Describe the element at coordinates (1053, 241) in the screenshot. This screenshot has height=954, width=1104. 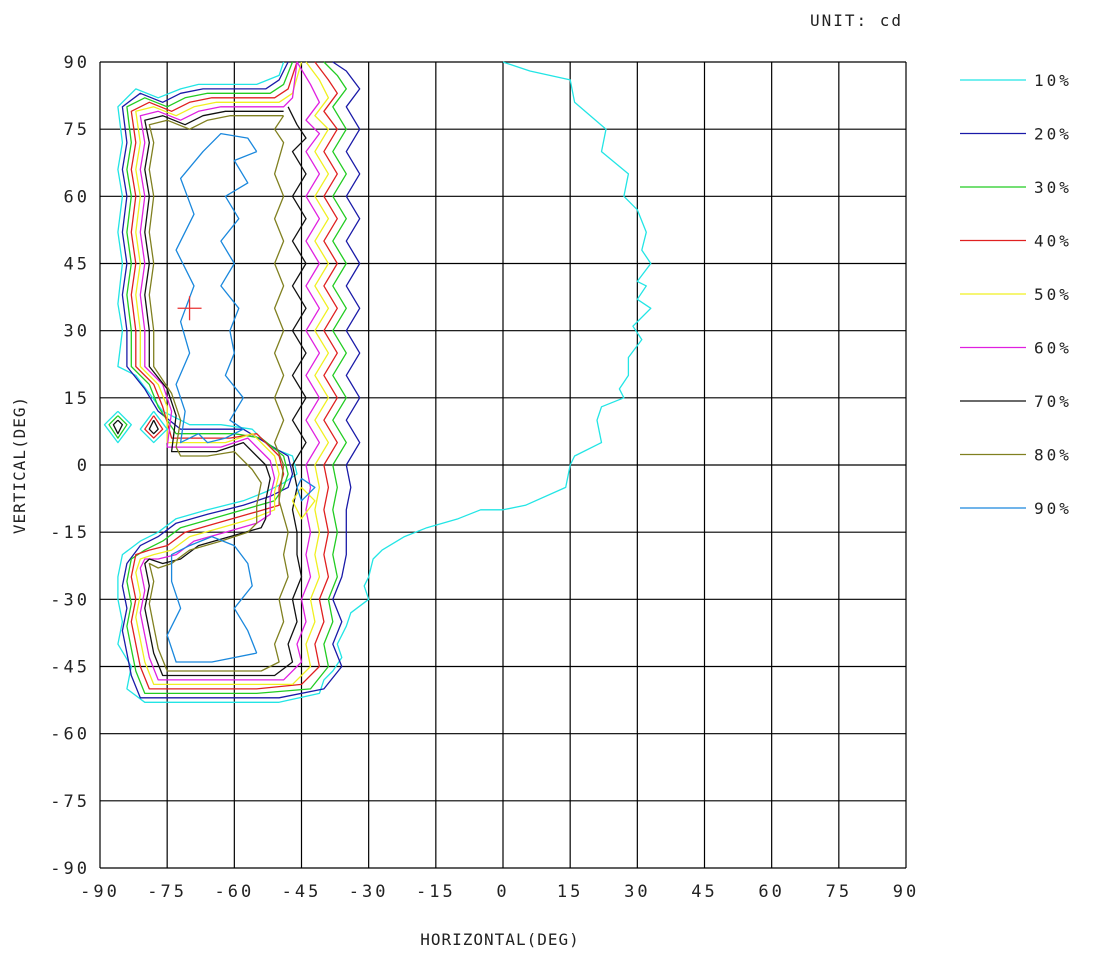
I see `legend-label: 40%` at that location.